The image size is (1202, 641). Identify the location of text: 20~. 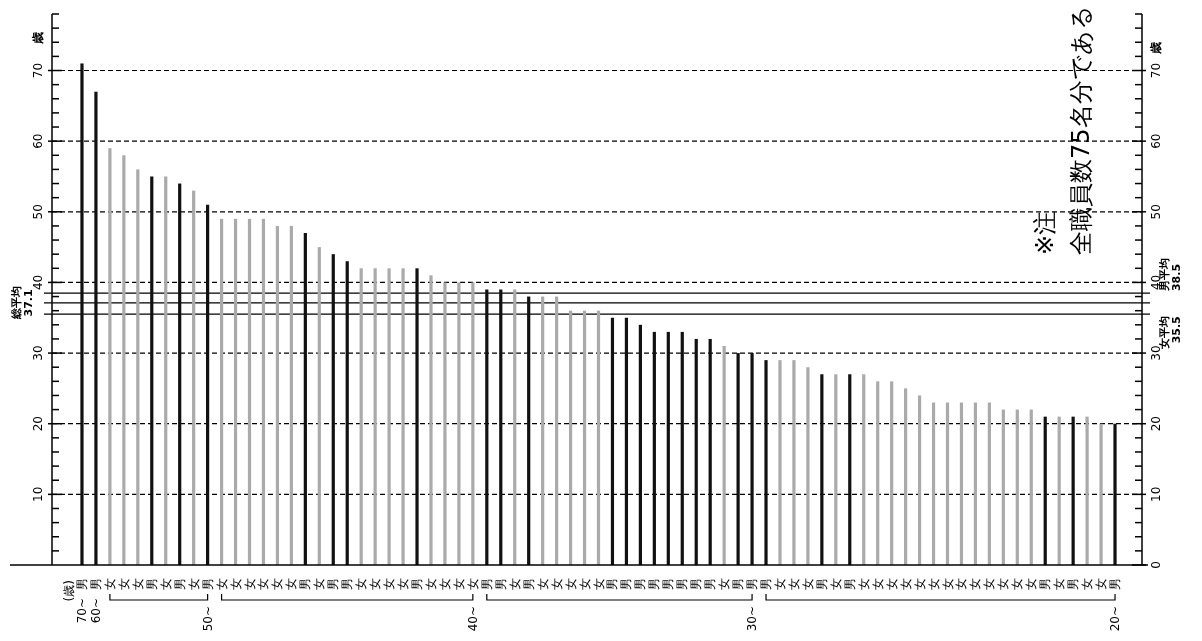
(1115, 619).